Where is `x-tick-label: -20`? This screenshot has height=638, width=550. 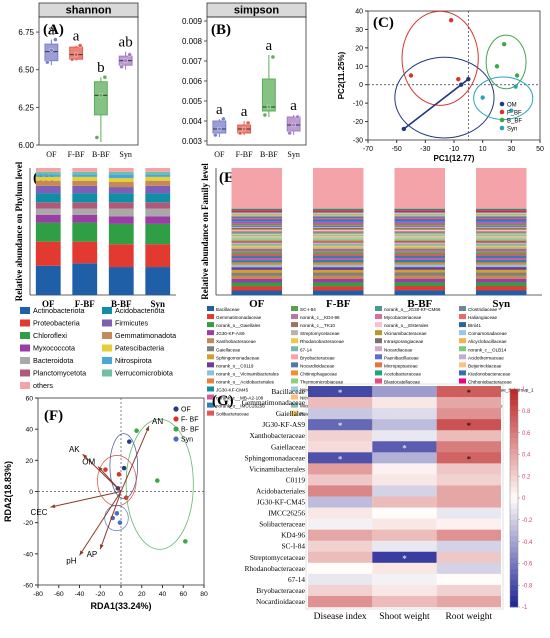 x-tick-label: -20 is located at coordinates (100, 594).